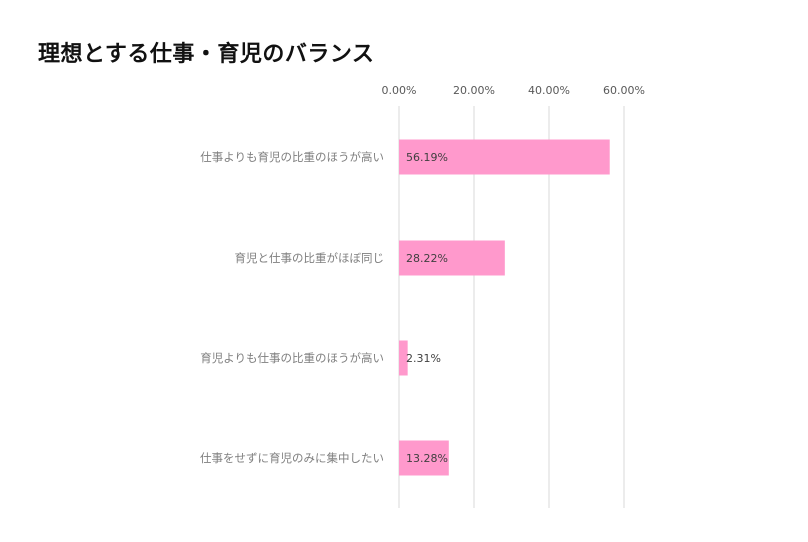 This screenshot has width=808, height=542. What do you see at coordinates (474, 90) in the screenshot?
I see `x-tick-label: 20.00%` at bounding box center [474, 90].